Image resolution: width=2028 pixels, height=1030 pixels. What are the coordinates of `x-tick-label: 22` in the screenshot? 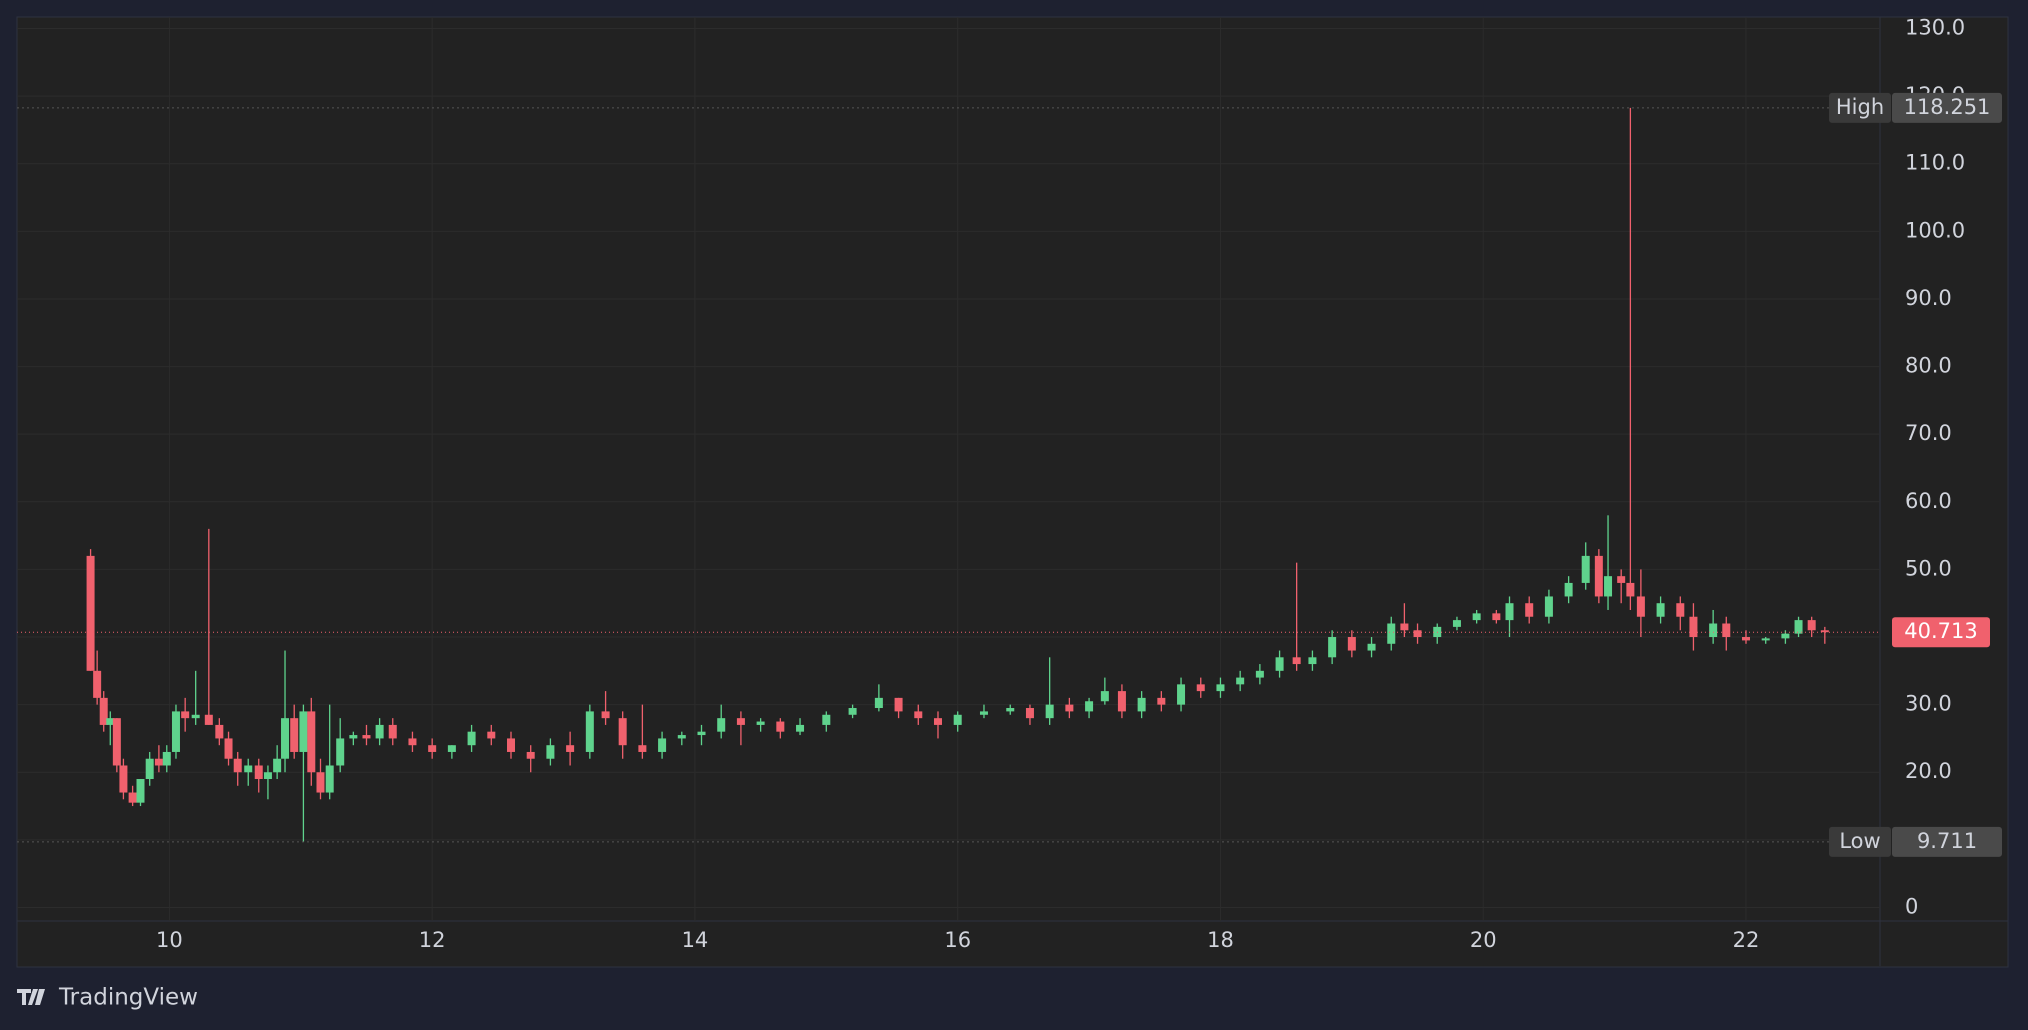 It's located at (1746, 940).